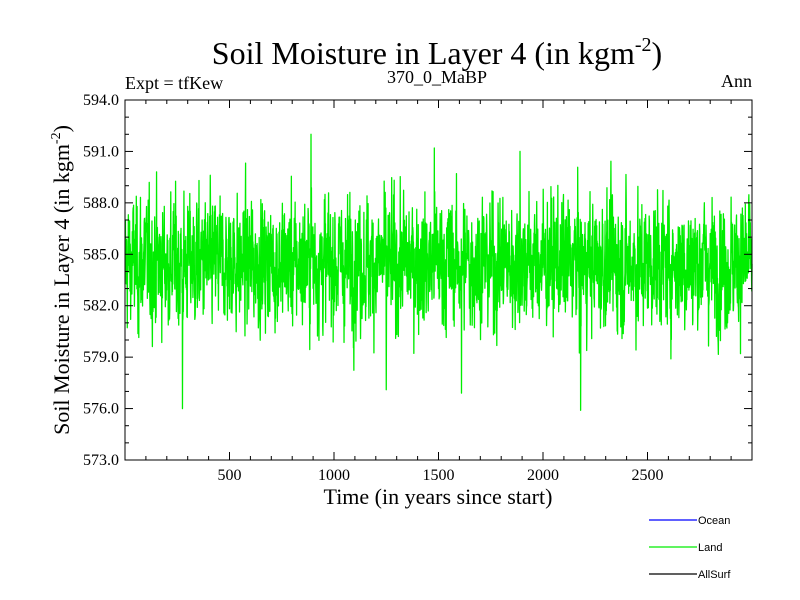 The width and height of the screenshot is (800, 600). Describe the element at coordinates (643, 45) in the screenshot. I see `chart-title-sup: -2` at that location.